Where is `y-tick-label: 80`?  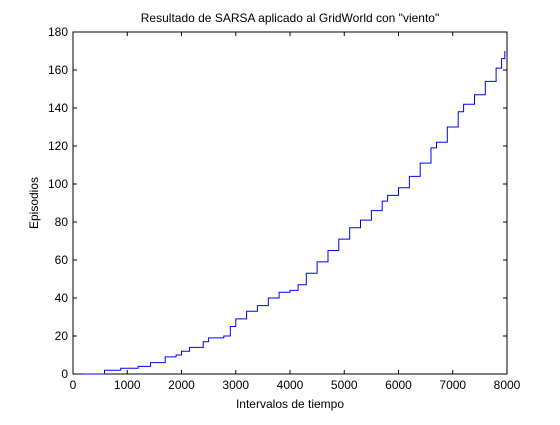
y-tick-label: 80 is located at coordinates (62, 222).